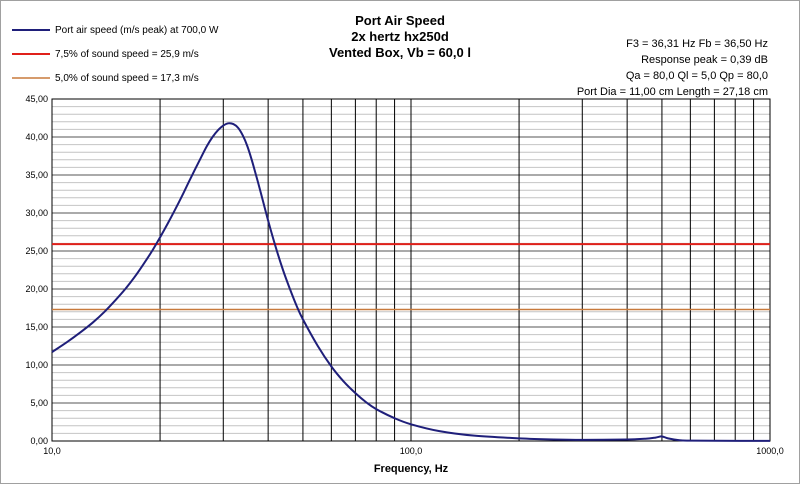  What do you see at coordinates (36, 137) in the screenshot?
I see `y-tick-label: 40,00` at bounding box center [36, 137].